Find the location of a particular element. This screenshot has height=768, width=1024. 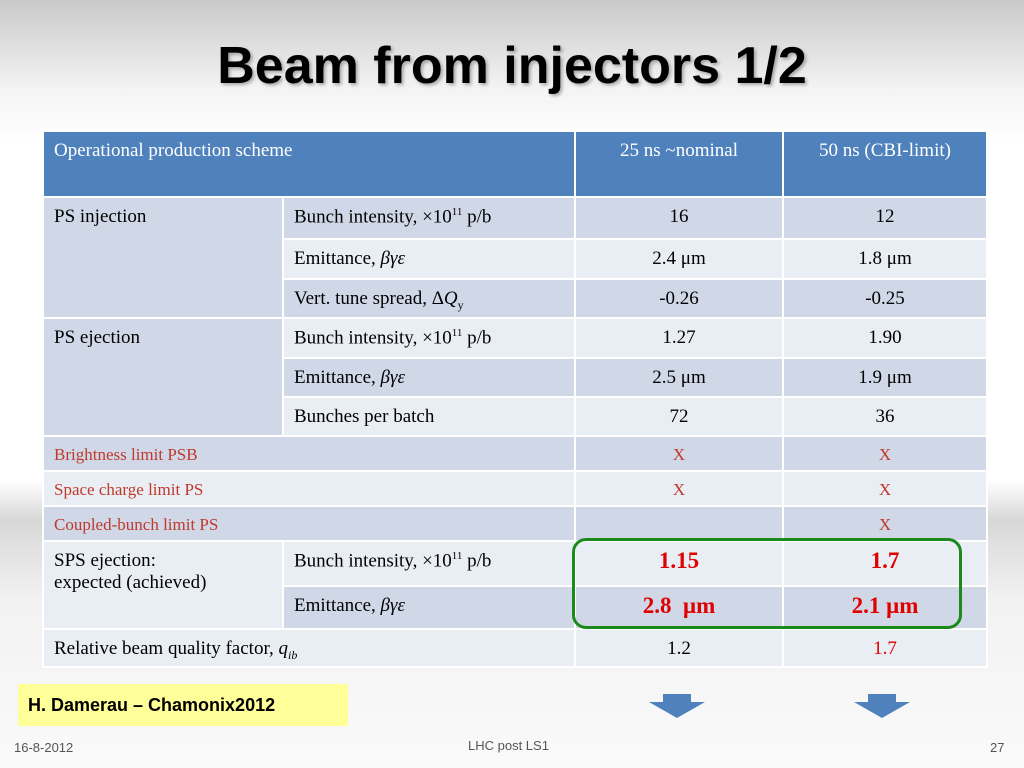

table-row: Bunches per batch 72 36 is located at coordinates (516, 416).